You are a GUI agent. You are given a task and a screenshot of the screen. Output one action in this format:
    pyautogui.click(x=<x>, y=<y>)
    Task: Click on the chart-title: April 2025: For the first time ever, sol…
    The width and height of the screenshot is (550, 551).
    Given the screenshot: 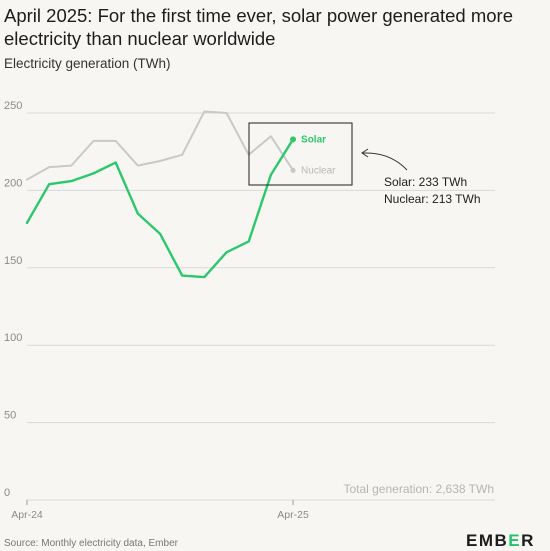 What is the action you would take?
    pyautogui.click(x=258, y=27)
    